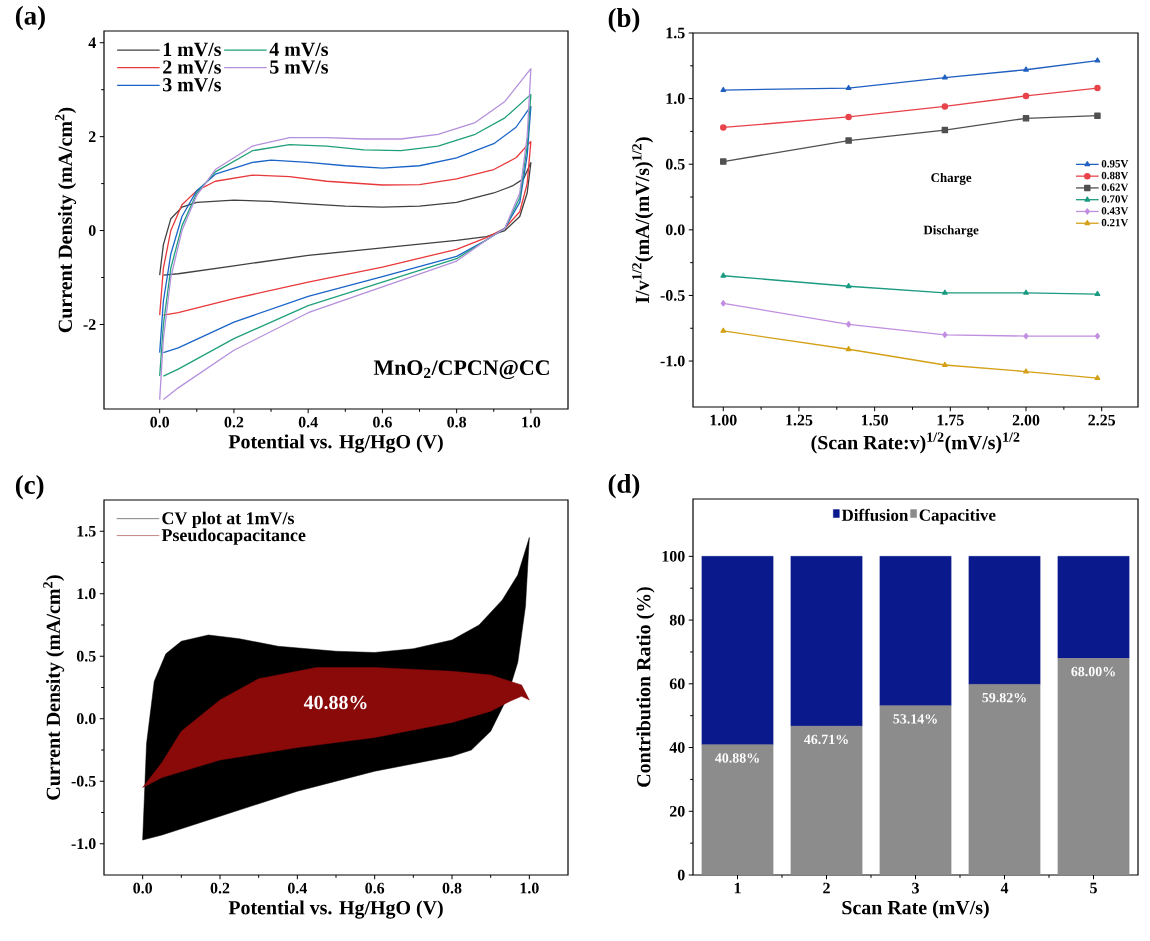  What do you see at coordinates (29, 487) in the screenshot?
I see `chart-title: (c)` at bounding box center [29, 487].